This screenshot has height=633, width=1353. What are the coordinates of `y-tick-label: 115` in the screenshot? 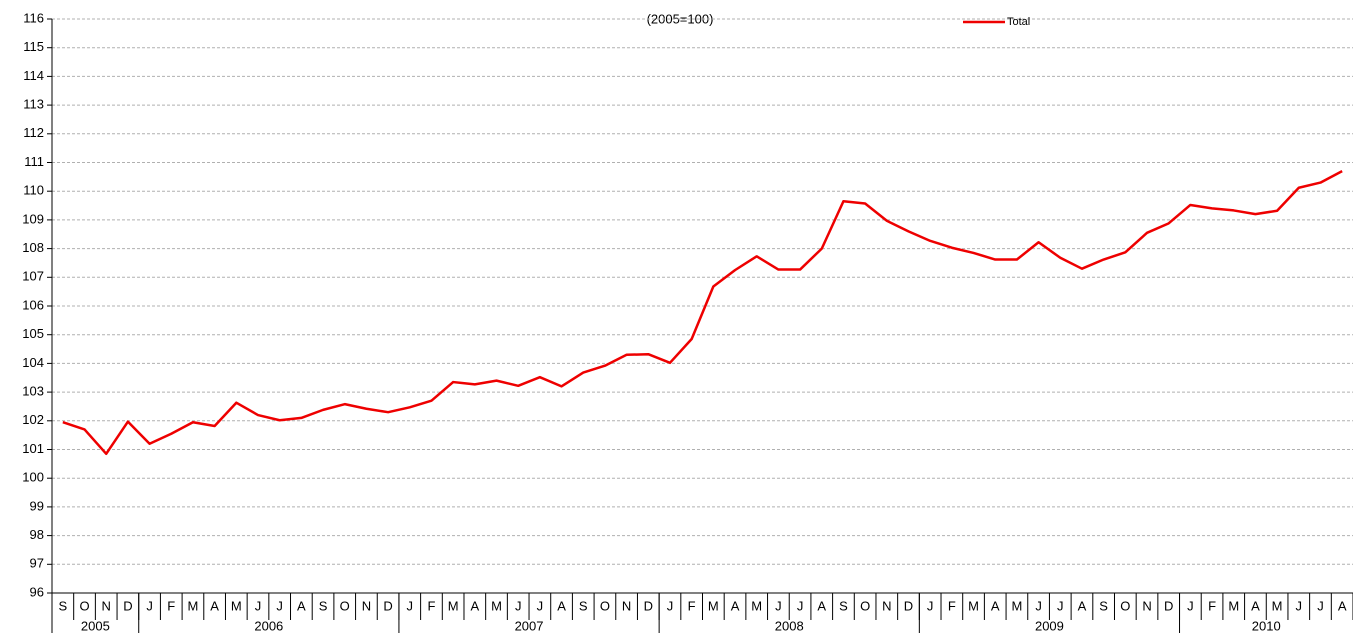 It's located at (33, 46).